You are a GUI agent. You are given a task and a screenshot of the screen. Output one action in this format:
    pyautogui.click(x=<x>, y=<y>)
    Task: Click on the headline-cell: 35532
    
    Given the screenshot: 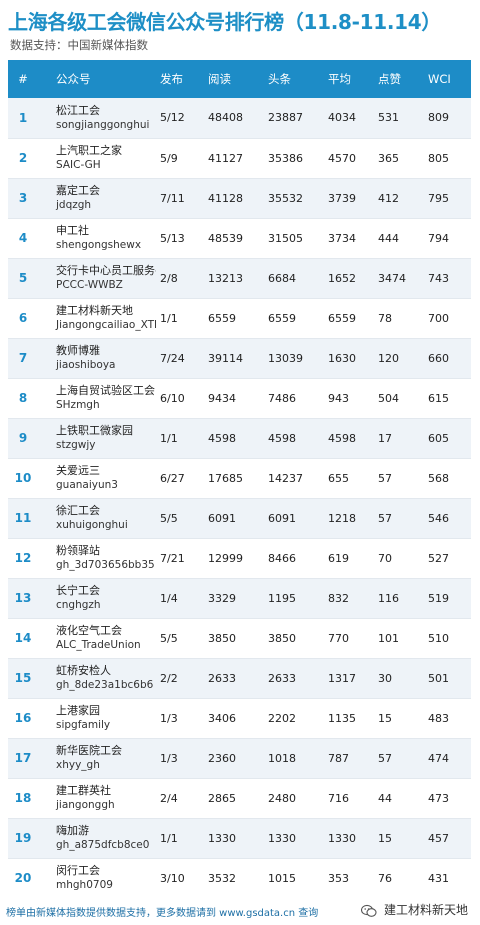 What is the action you would take?
    pyautogui.click(x=294, y=198)
    